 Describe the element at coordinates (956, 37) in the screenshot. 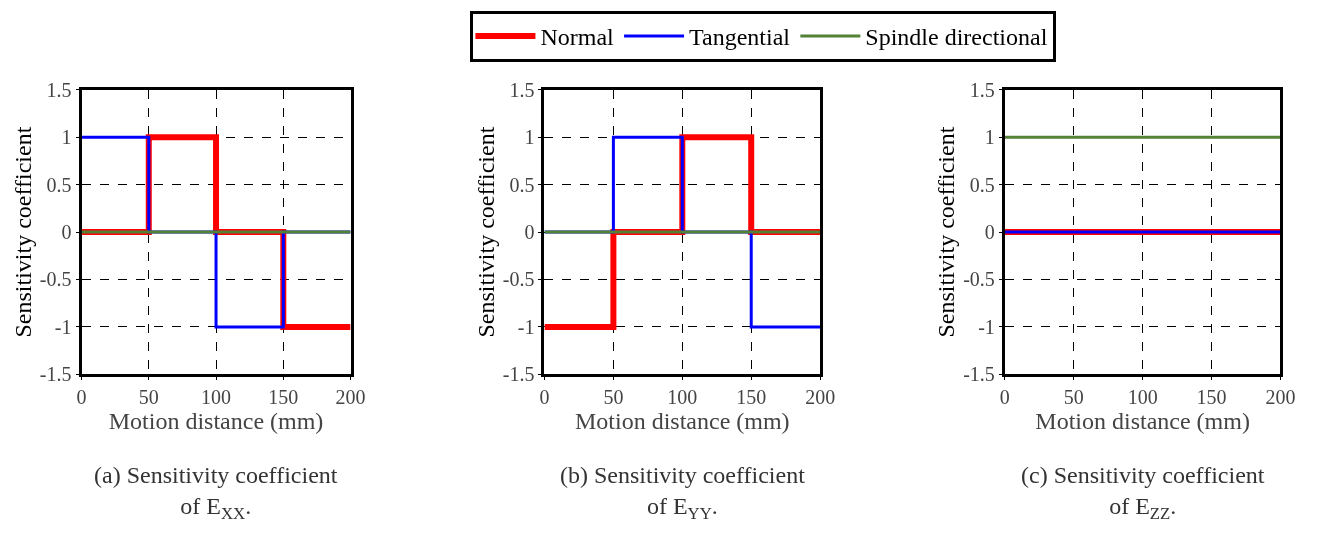

I see `legend-label: Spindle directional` at that location.